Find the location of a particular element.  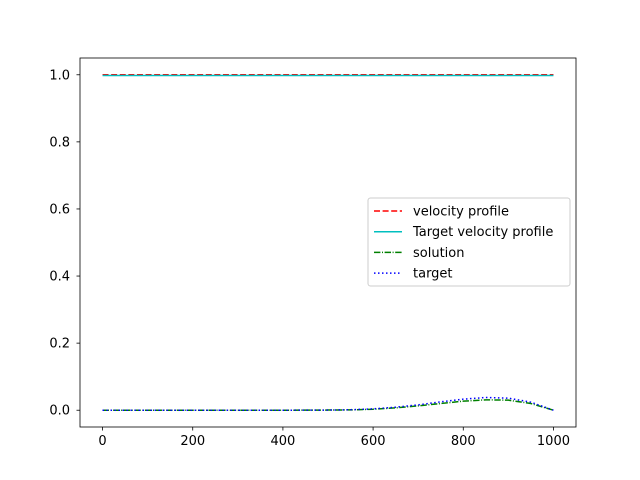

y-tick-label: 0.8 is located at coordinates (59, 142).